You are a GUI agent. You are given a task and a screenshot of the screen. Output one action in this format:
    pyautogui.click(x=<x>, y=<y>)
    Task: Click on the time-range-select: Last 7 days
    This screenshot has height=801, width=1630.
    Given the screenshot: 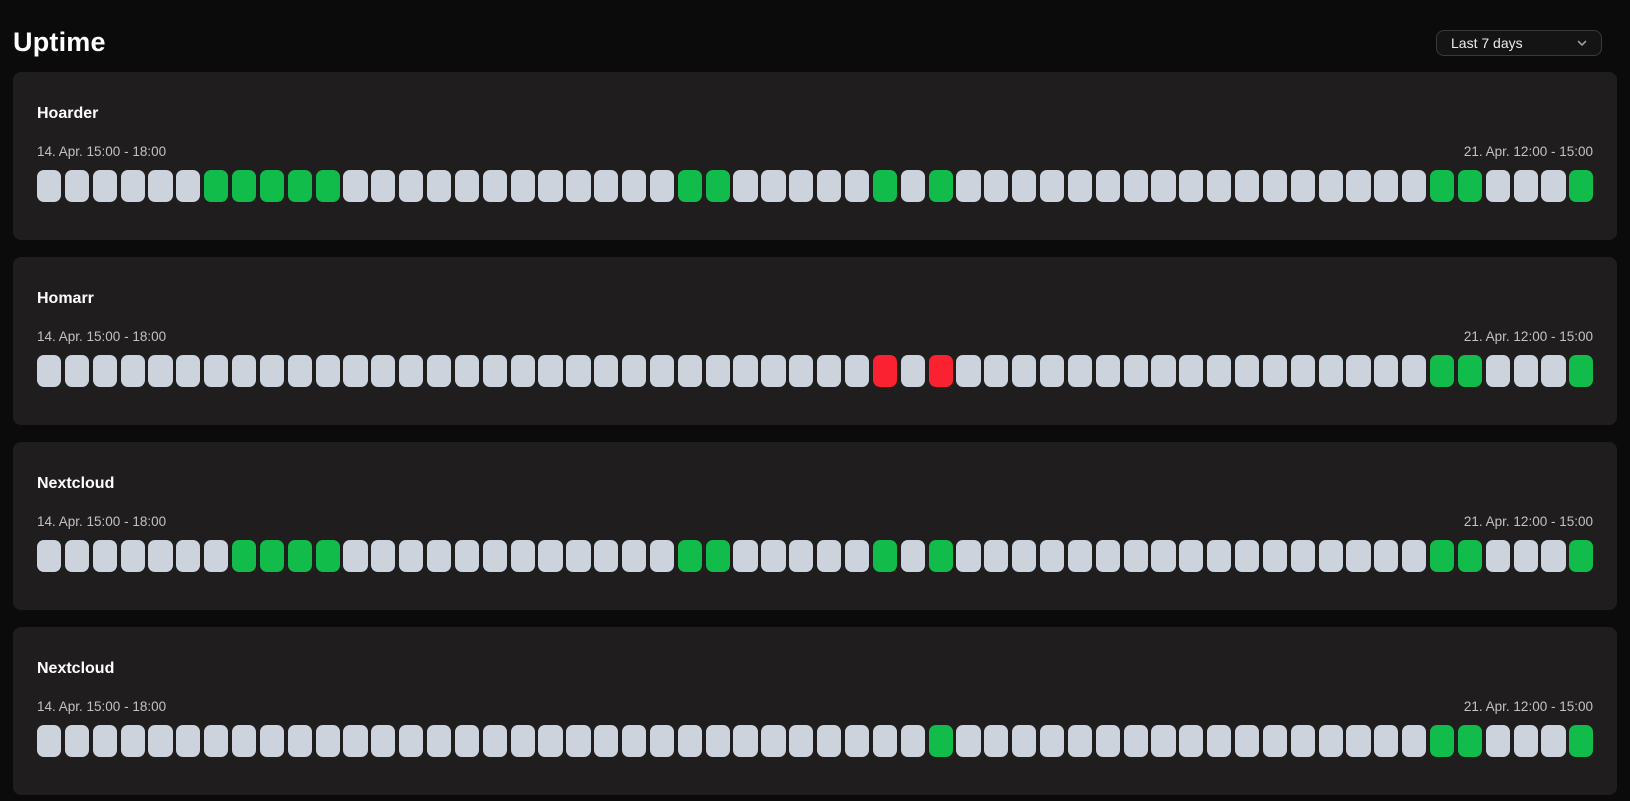 What is the action you would take?
    pyautogui.click(x=1519, y=42)
    